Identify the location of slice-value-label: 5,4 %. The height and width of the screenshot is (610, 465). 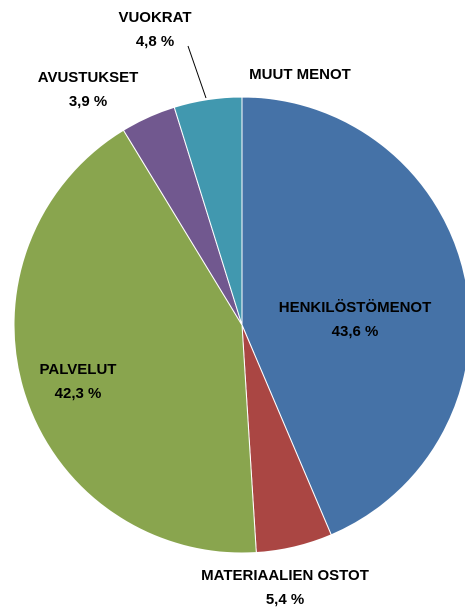
(285, 599).